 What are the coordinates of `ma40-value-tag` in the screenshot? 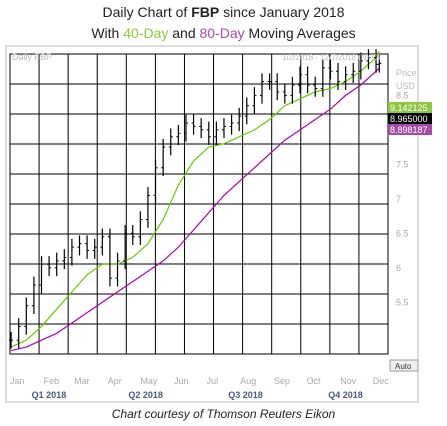 It's located at (410, 107).